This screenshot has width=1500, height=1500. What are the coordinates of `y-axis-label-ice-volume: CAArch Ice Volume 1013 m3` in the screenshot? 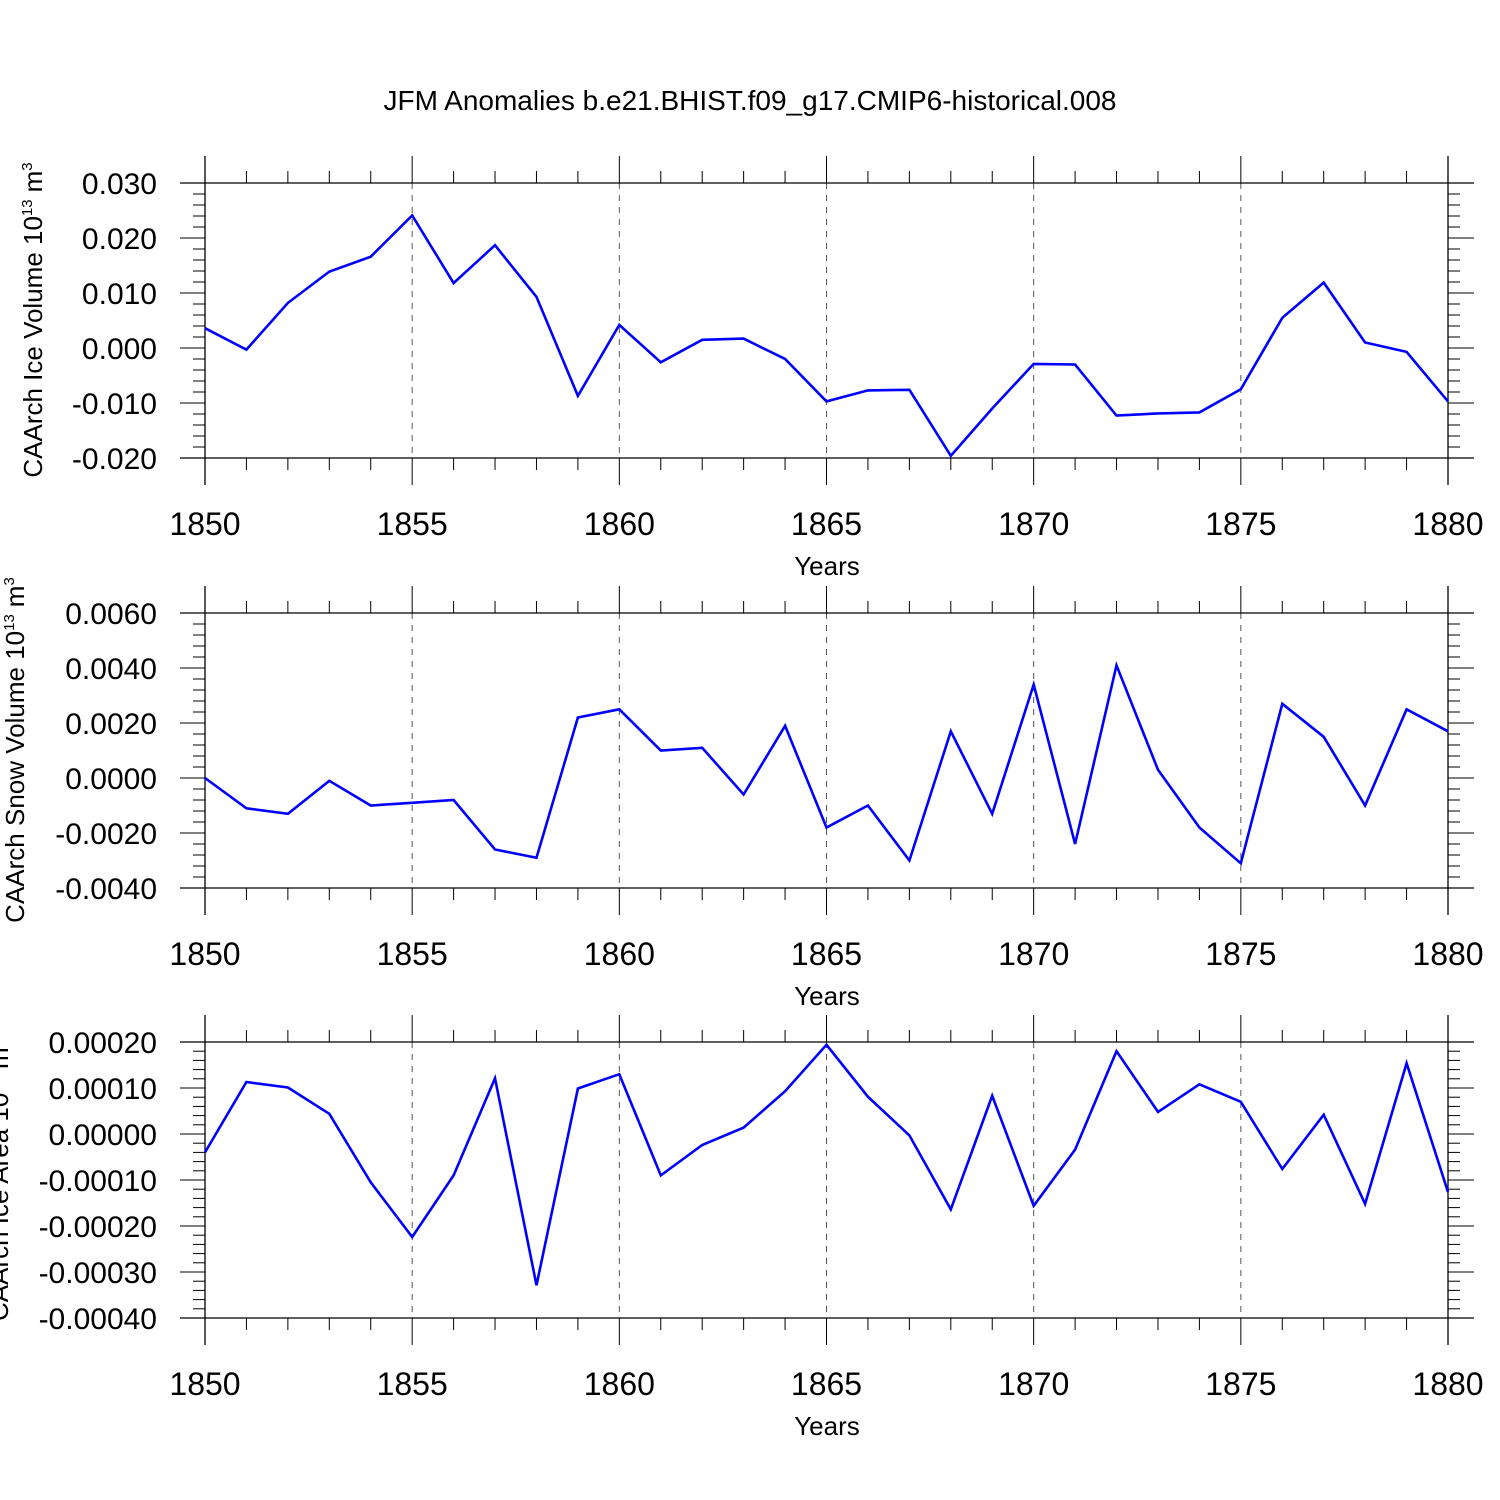 It's located at (33, 319).